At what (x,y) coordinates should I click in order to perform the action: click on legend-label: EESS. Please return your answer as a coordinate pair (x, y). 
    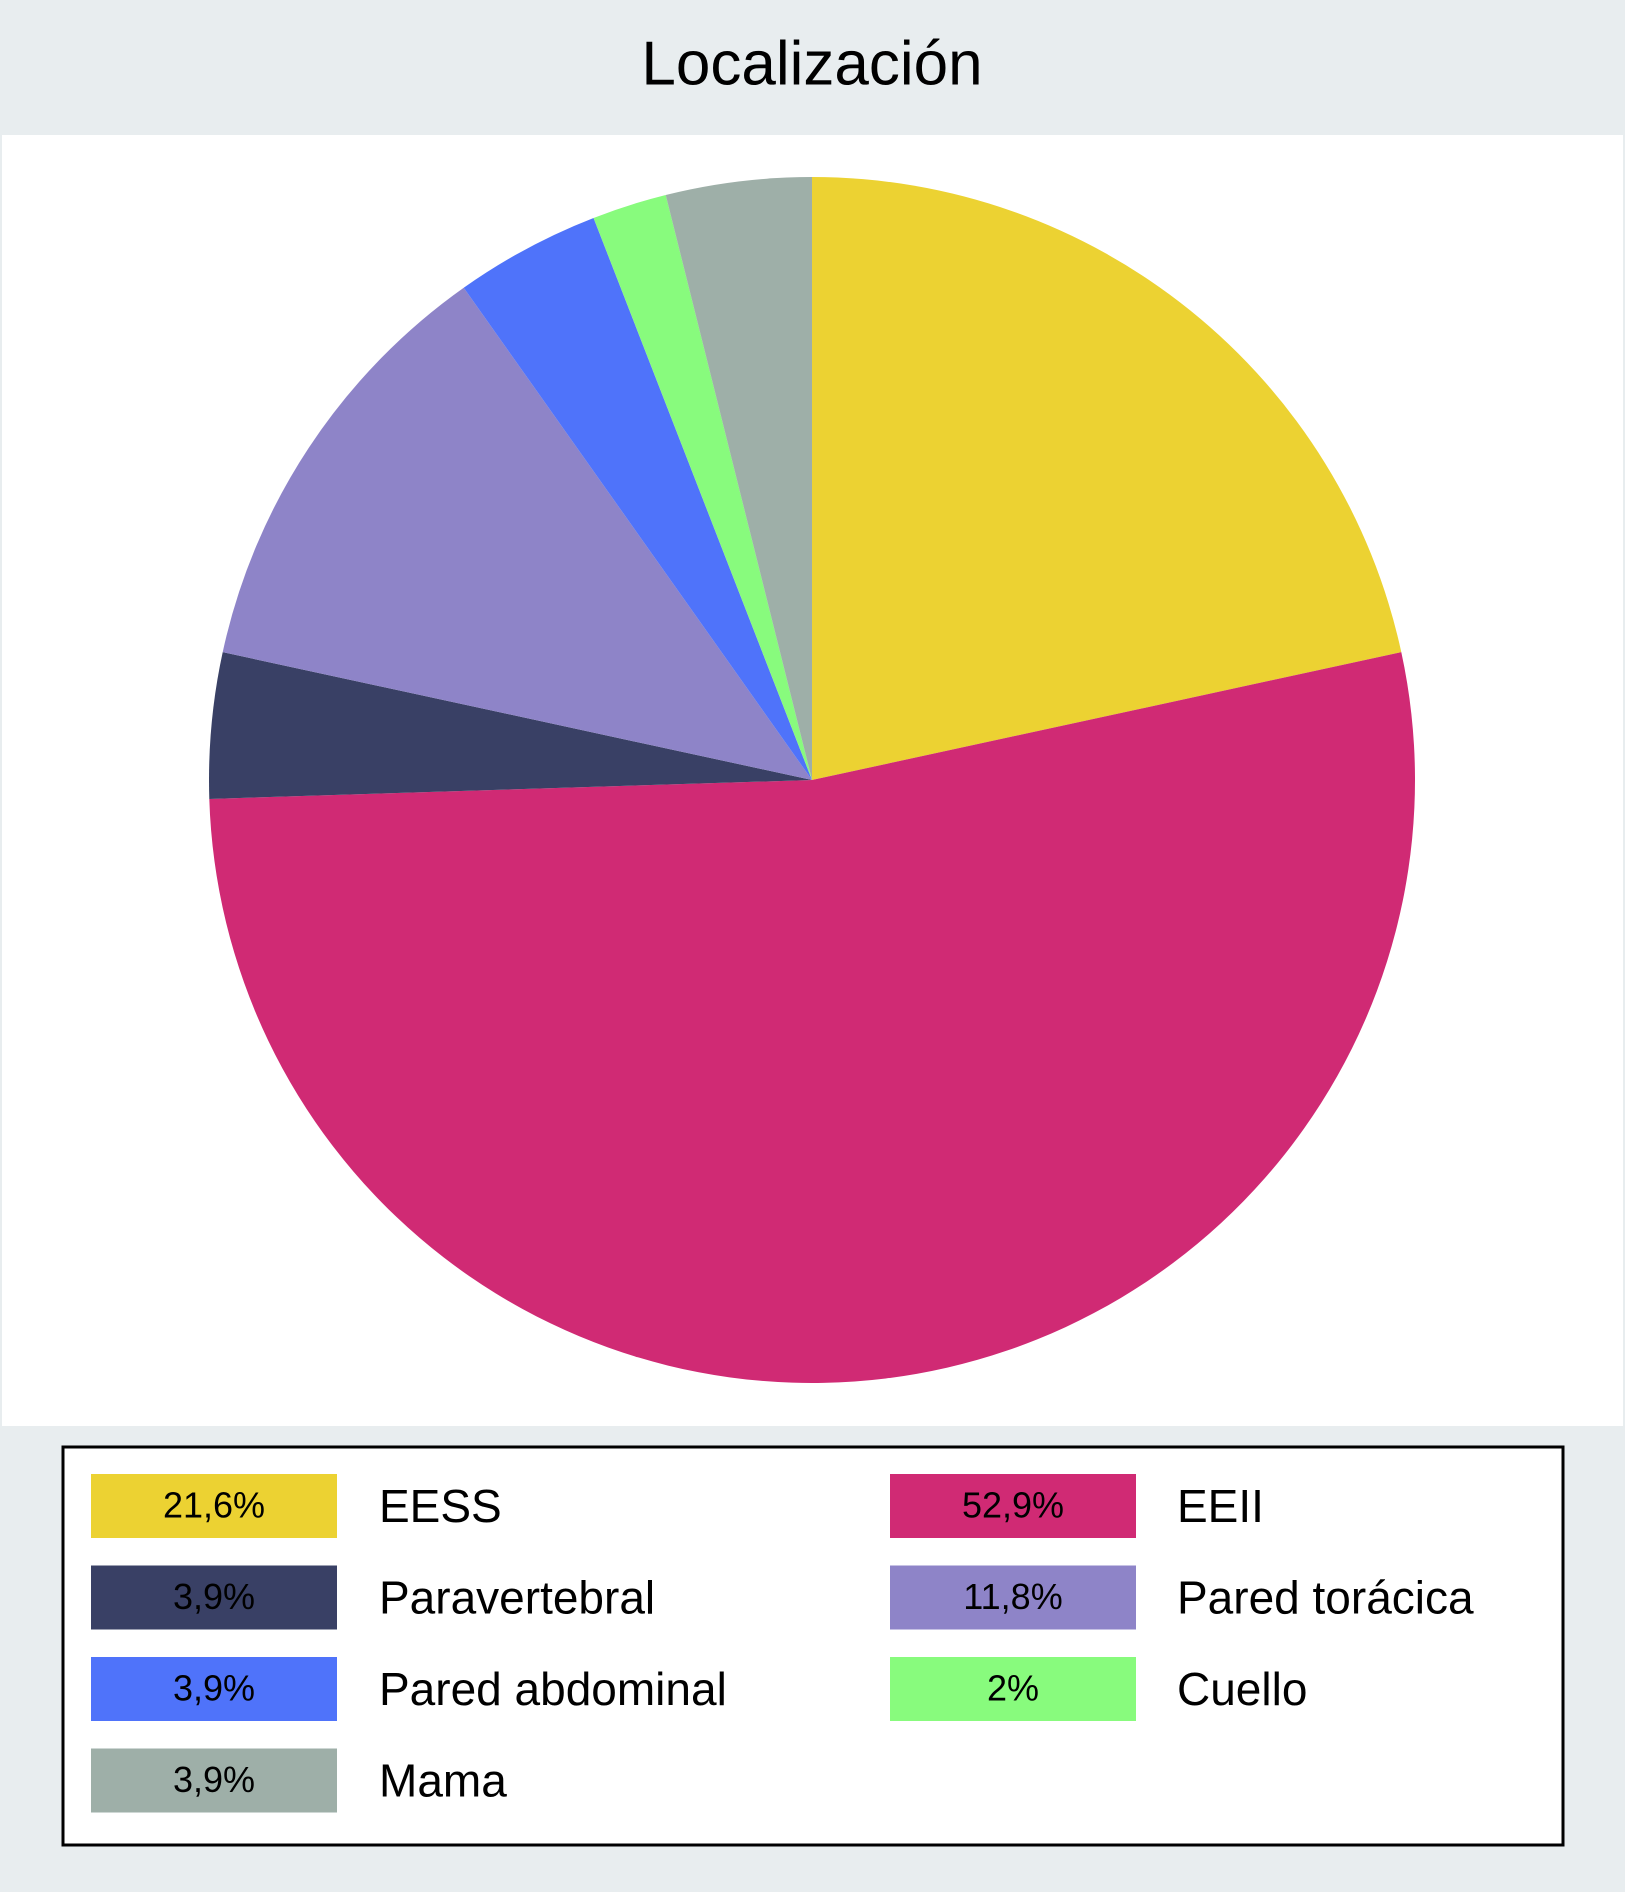
    Looking at the image, I should click on (440, 1506).